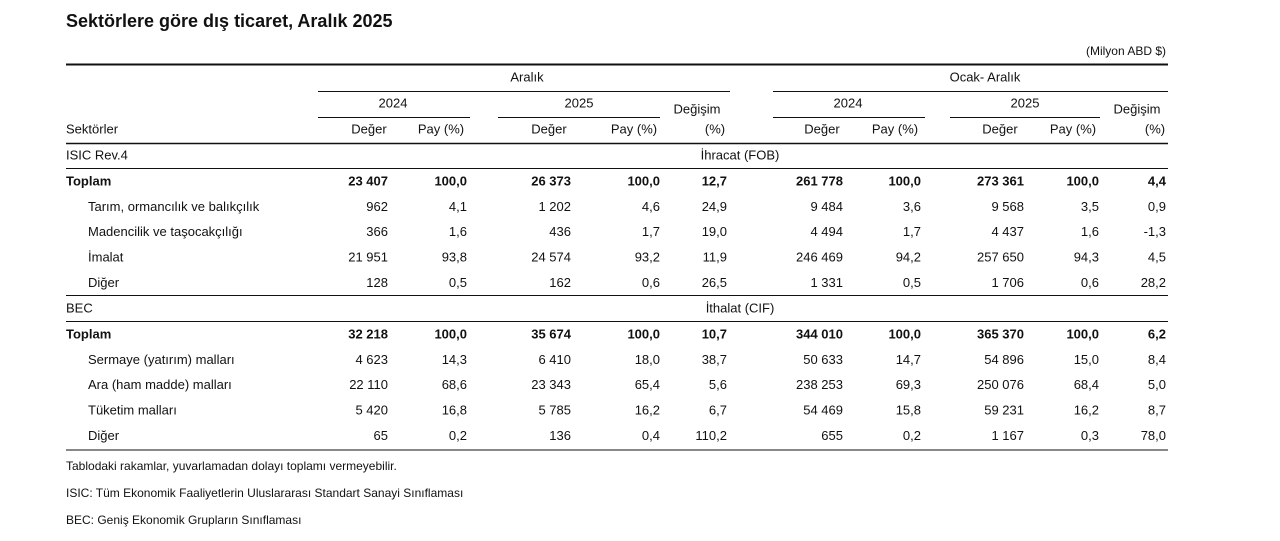  Describe the element at coordinates (1086, 359) in the screenshot. I see `cell: 15,0` at that location.